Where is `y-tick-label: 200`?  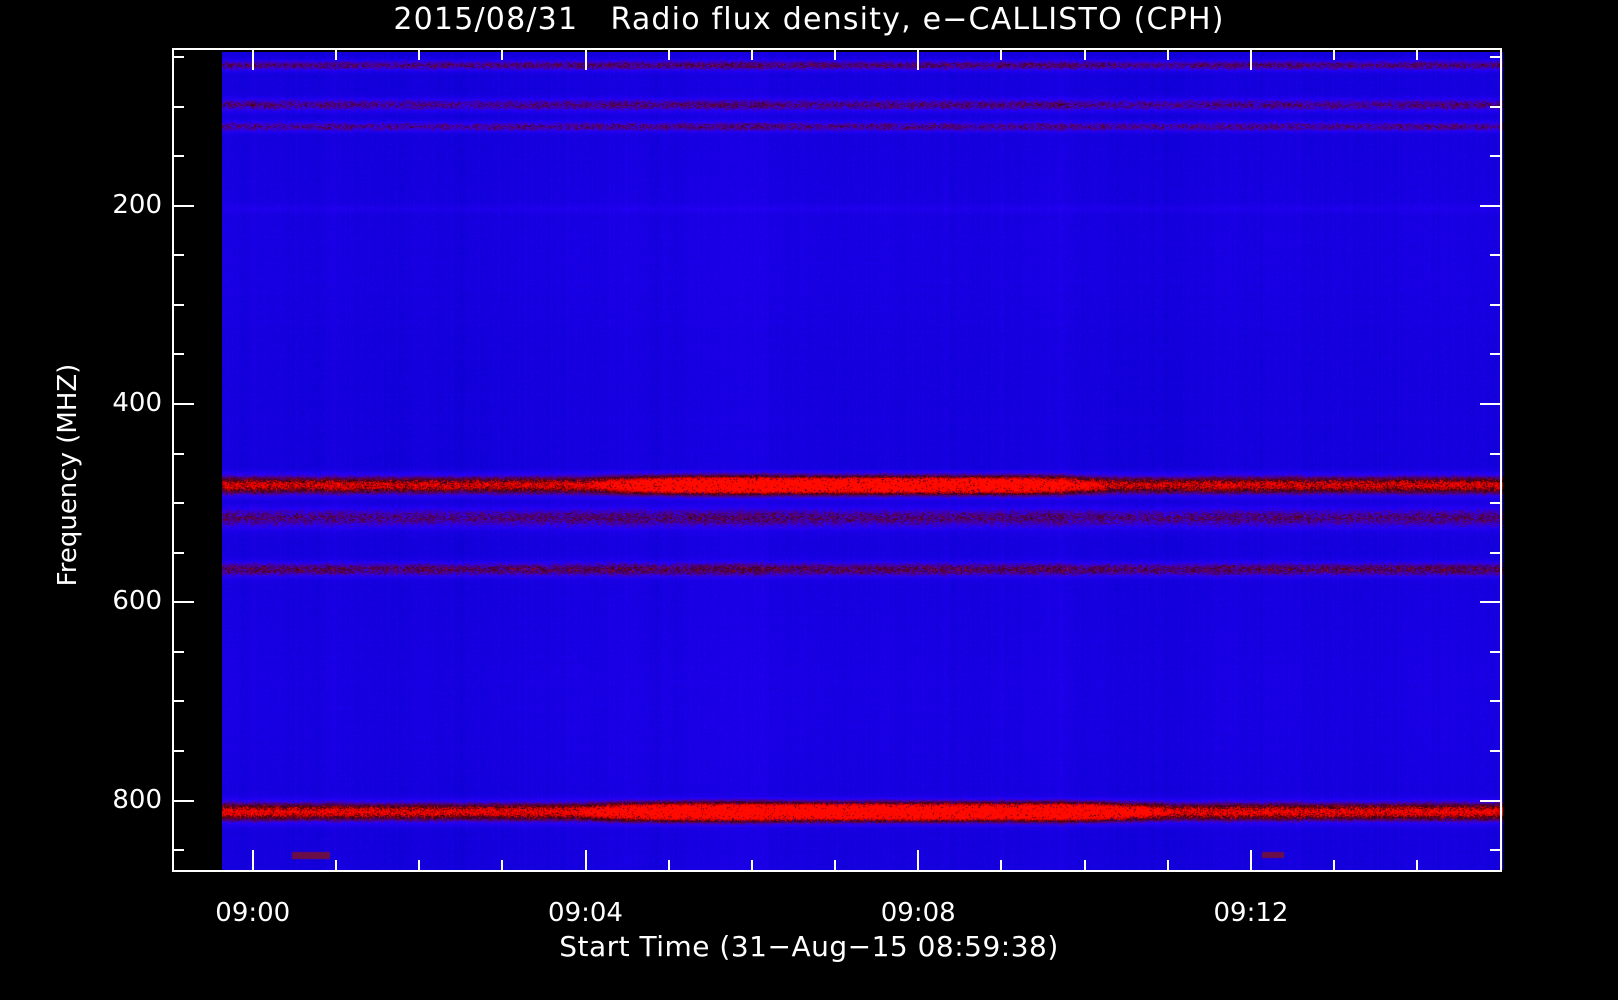
y-tick-label: 200 is located at coordinates (137, 204).